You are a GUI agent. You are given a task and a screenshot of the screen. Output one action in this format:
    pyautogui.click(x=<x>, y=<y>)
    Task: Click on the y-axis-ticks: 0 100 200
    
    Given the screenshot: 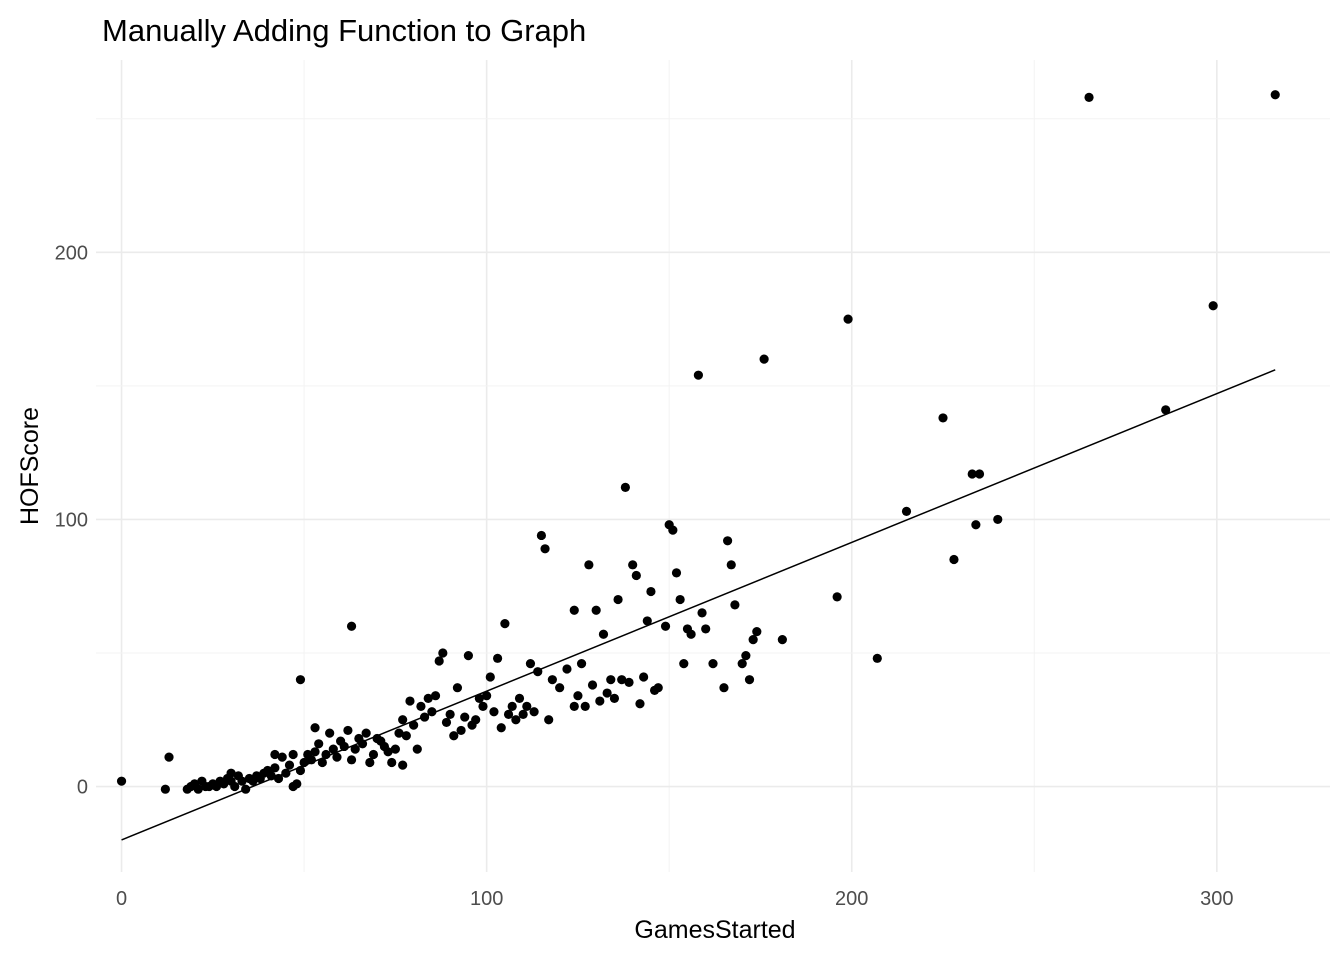 What is the action you would take?
    pyautogui.click(x=71, y=520)
    